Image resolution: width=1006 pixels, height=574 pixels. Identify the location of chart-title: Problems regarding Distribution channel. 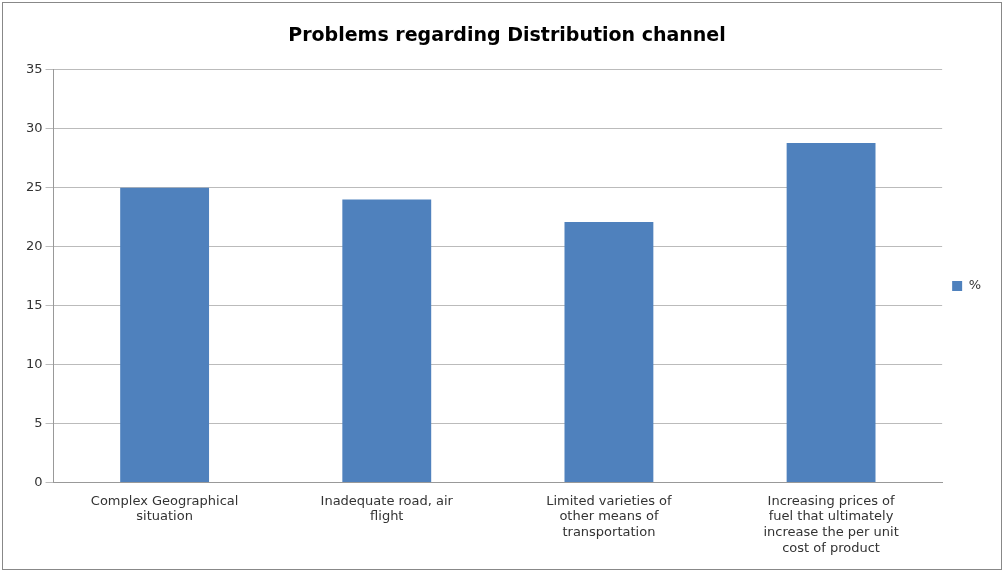
(507, 34).